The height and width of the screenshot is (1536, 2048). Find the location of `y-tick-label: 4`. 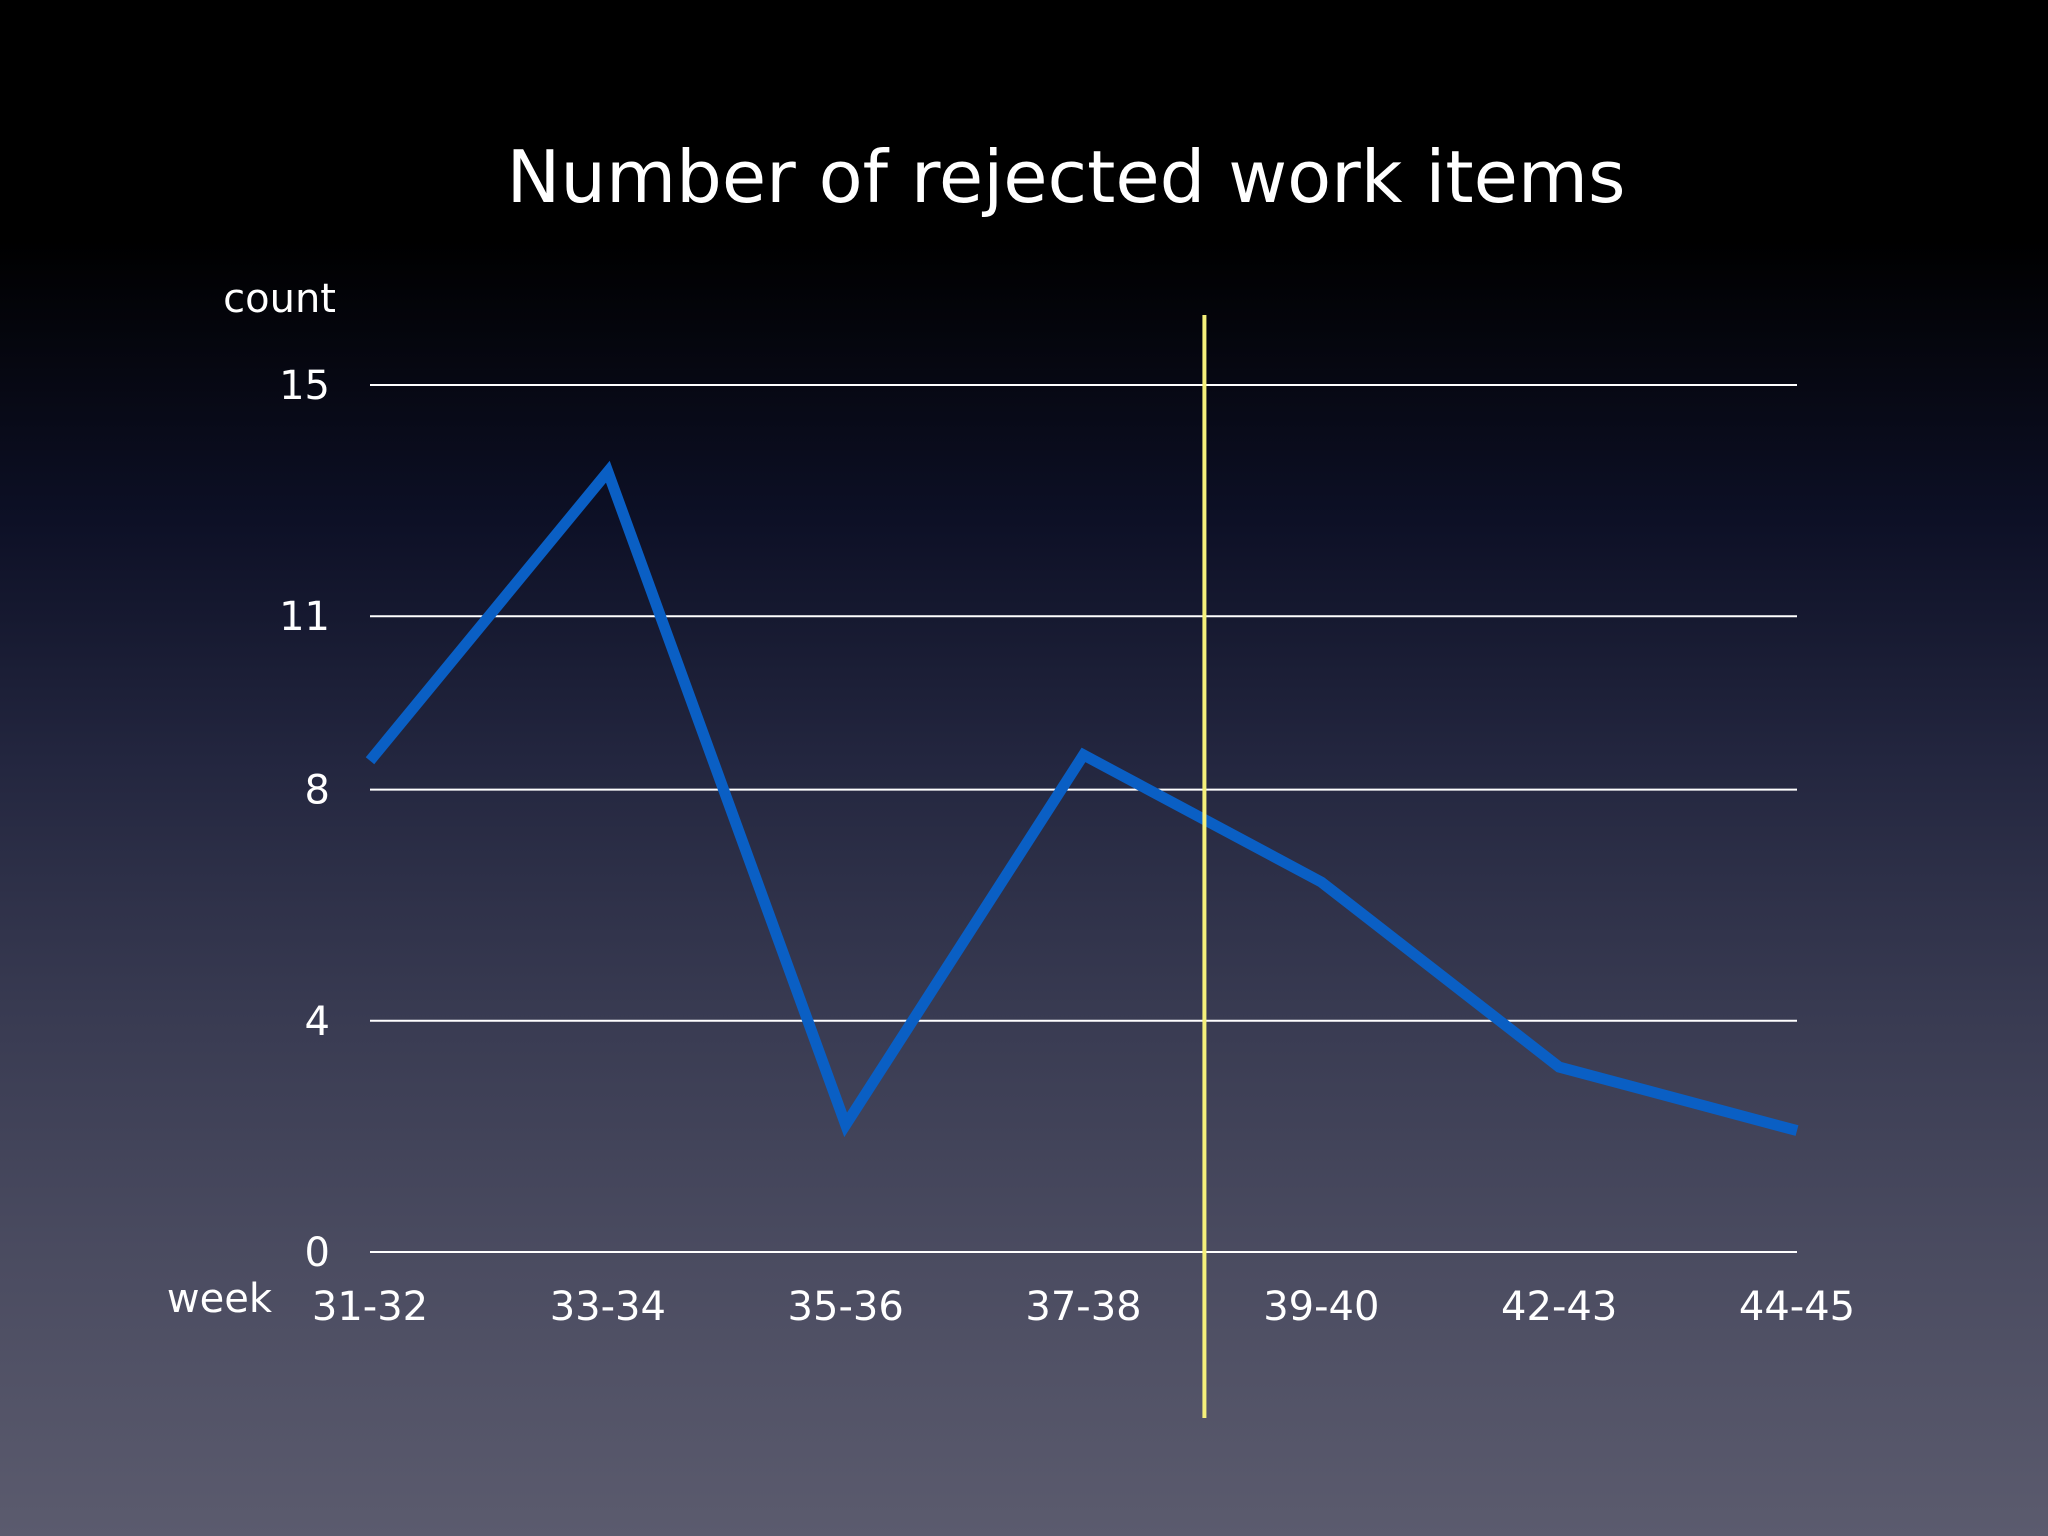

y-tick-label: 4 is located at coordinates (317, 1022).